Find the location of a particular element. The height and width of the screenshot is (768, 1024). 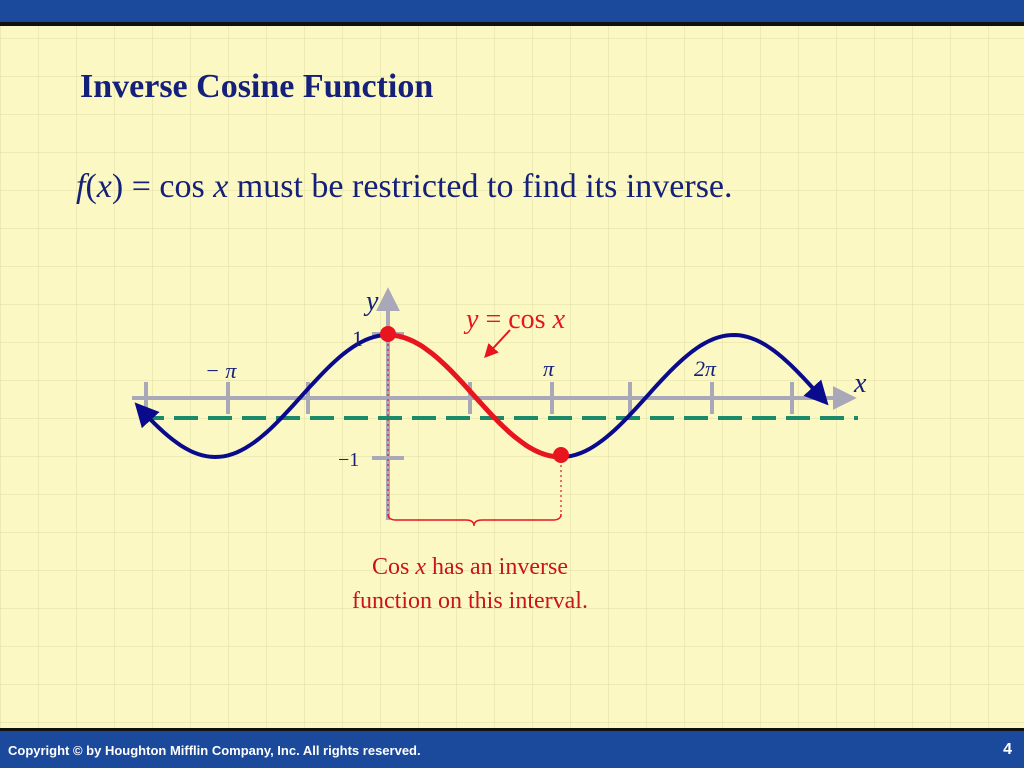

tick-label-1: 1 is located at coordinates (357, 338).